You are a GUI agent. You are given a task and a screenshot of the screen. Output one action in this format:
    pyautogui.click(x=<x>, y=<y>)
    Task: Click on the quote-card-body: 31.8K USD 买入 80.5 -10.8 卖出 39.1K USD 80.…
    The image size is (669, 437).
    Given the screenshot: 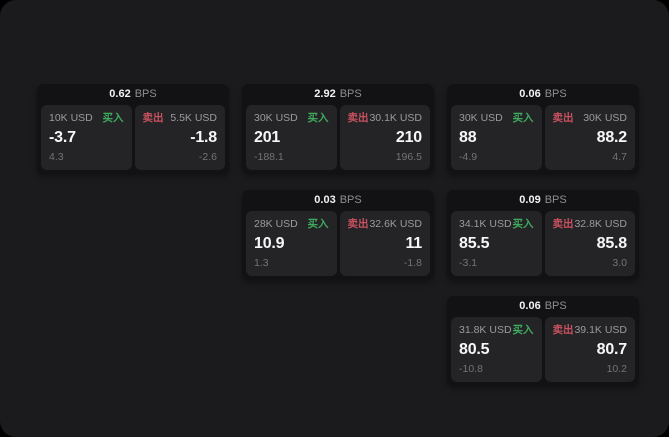 What is the action you would take?
    pyautogui.click(x=543, y=351)
    